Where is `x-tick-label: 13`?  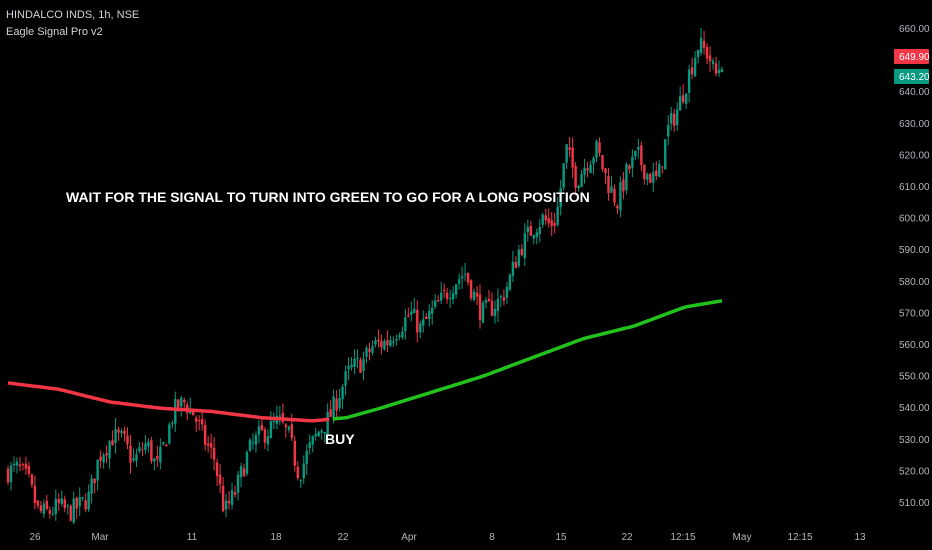
x-tick-label: 13 is located at coordinates (860, 537).